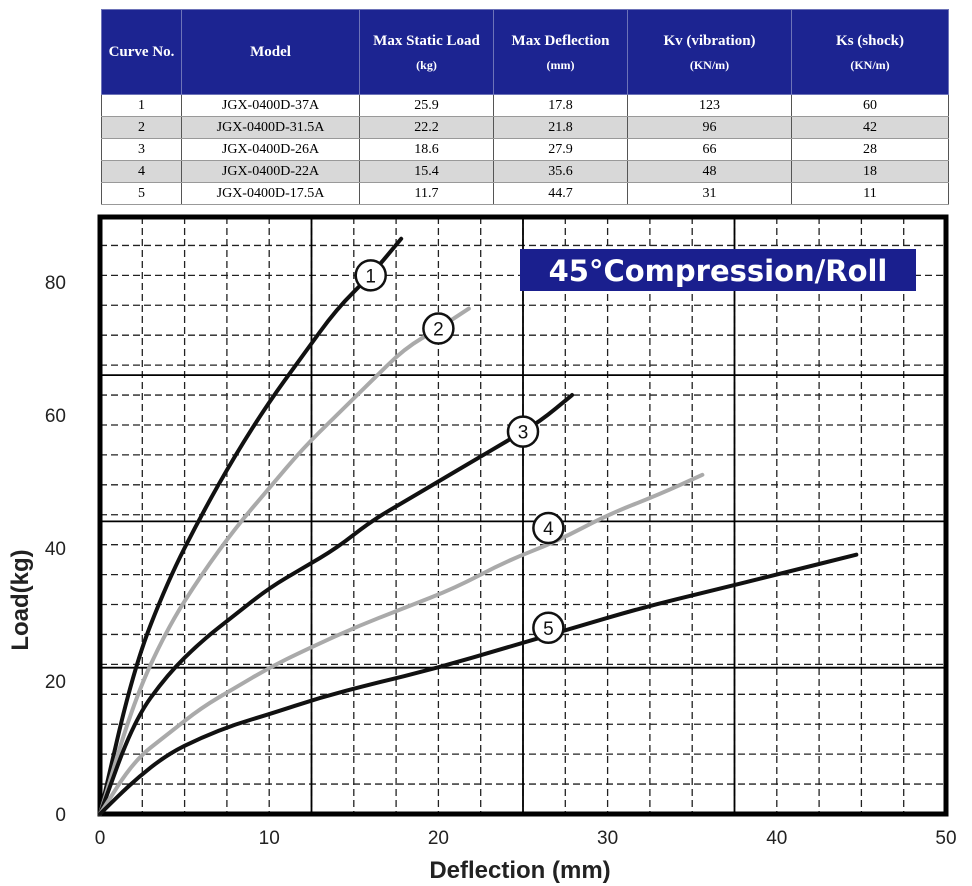 This screenshot has width=972, height=886. What do you see at coordinates (60, 815) in the screenshot?
I see `y-tick-label: 0` at bounding box center [60, 815].